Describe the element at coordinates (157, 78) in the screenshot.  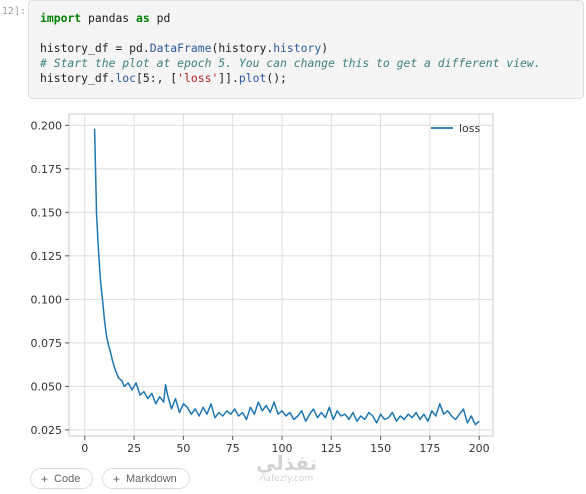
I see `code-token: [5:, [` at that location.